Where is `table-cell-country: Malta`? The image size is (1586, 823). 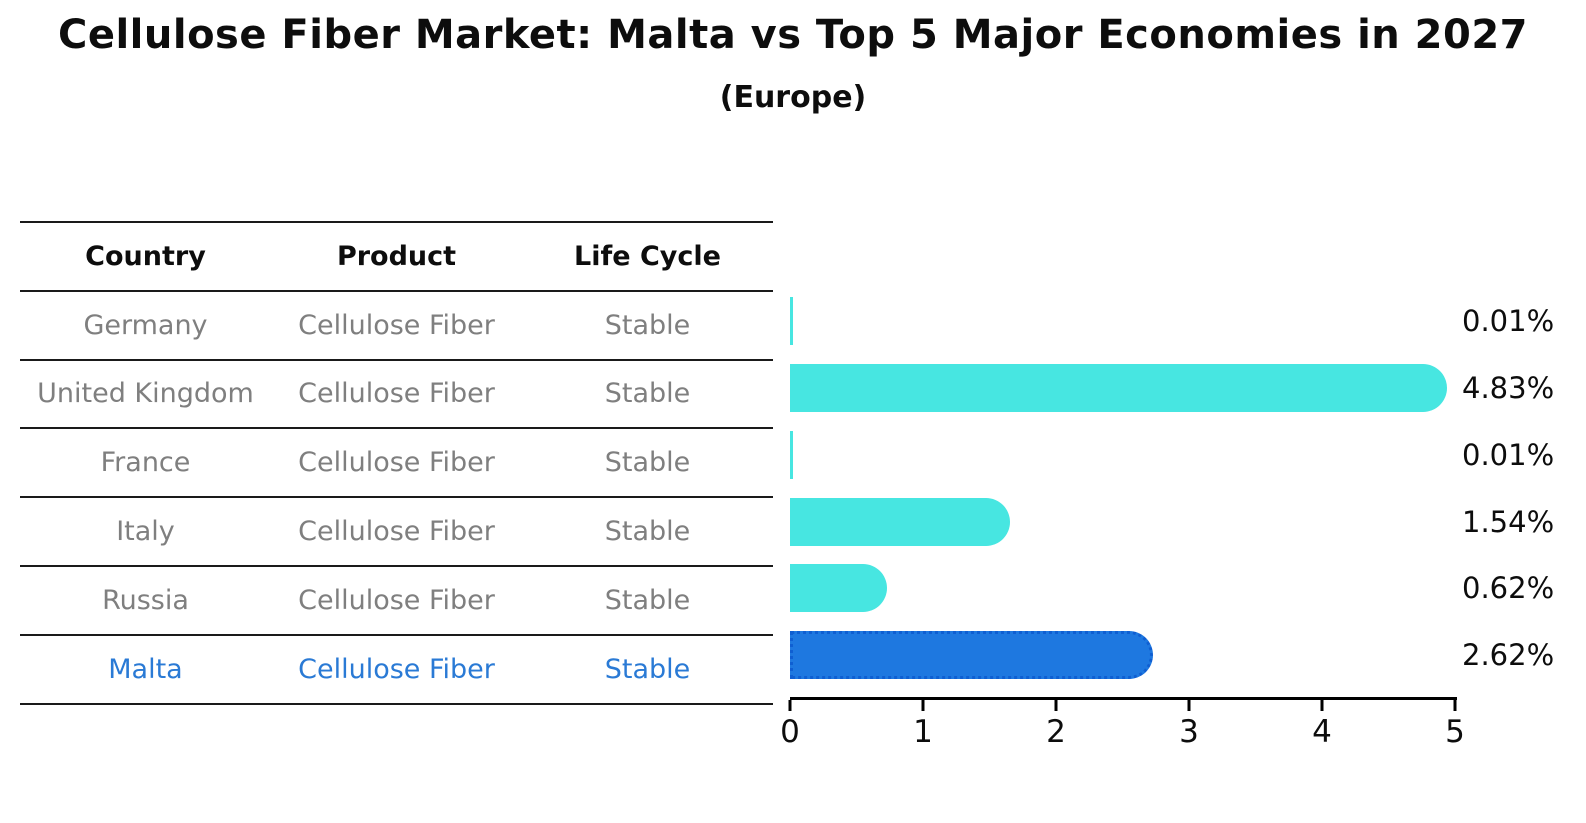
table-cell-country: Malta is located at coordinates (145, 669).